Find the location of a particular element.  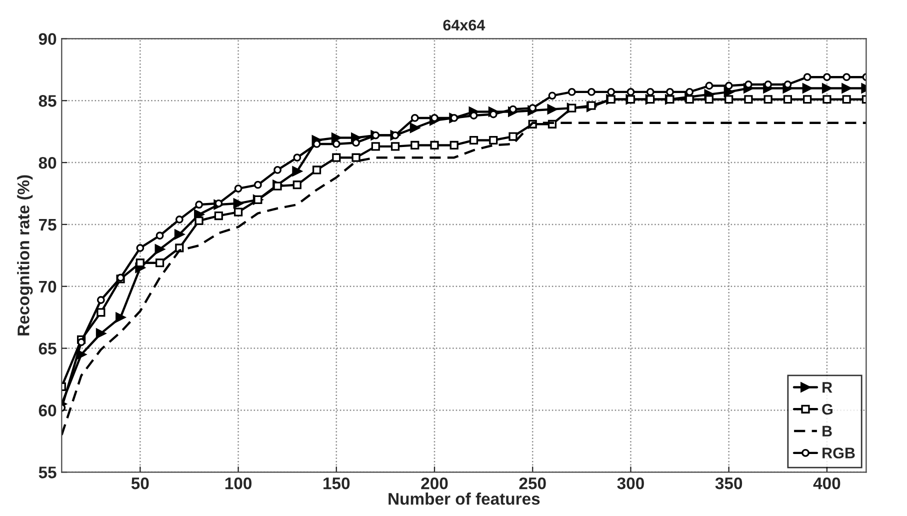

y-tick-label: 85 is located at coordinates (47, 101).